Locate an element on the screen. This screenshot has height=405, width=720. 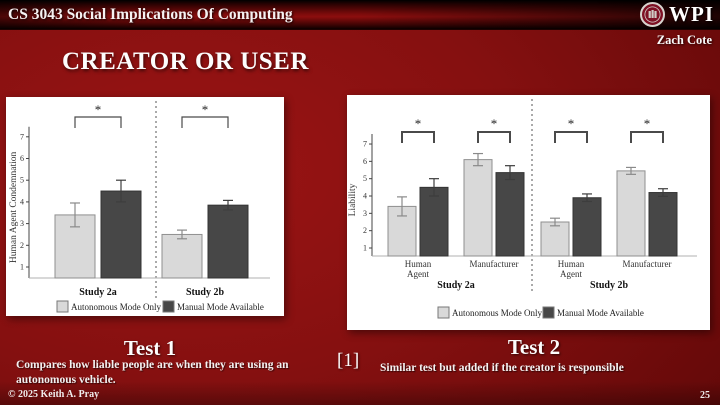
page-number: 25 is located at coordinates (705, 395).